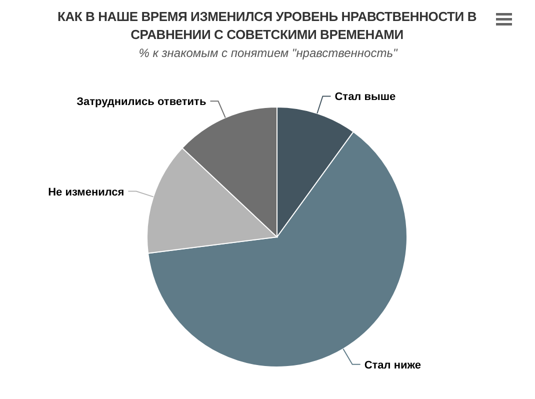 The height and width of the screenshot is (399, 535). I want to click on slice-label: Стал ниже, so click(393, 365).